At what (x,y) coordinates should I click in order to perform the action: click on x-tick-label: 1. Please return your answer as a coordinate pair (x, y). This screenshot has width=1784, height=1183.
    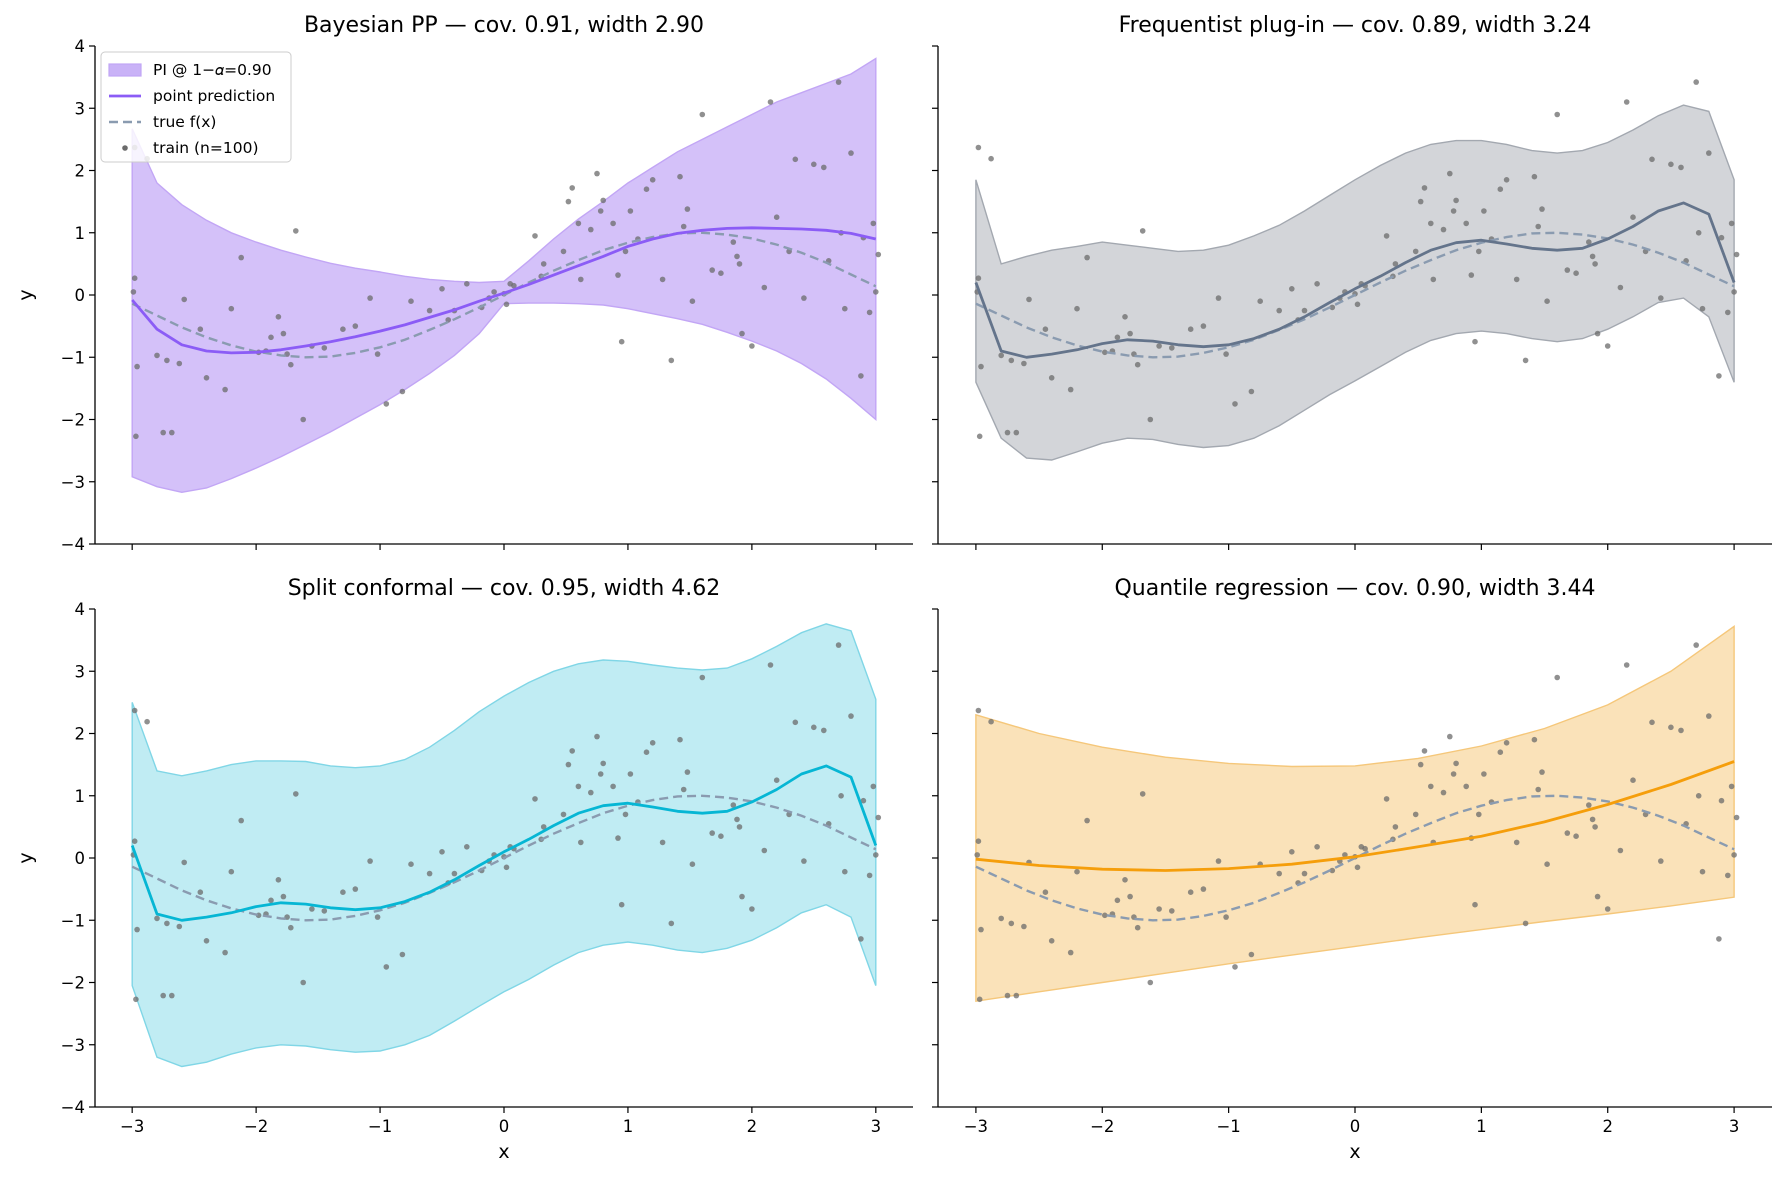
    Looking at the image, I should click on (1481, 1126).